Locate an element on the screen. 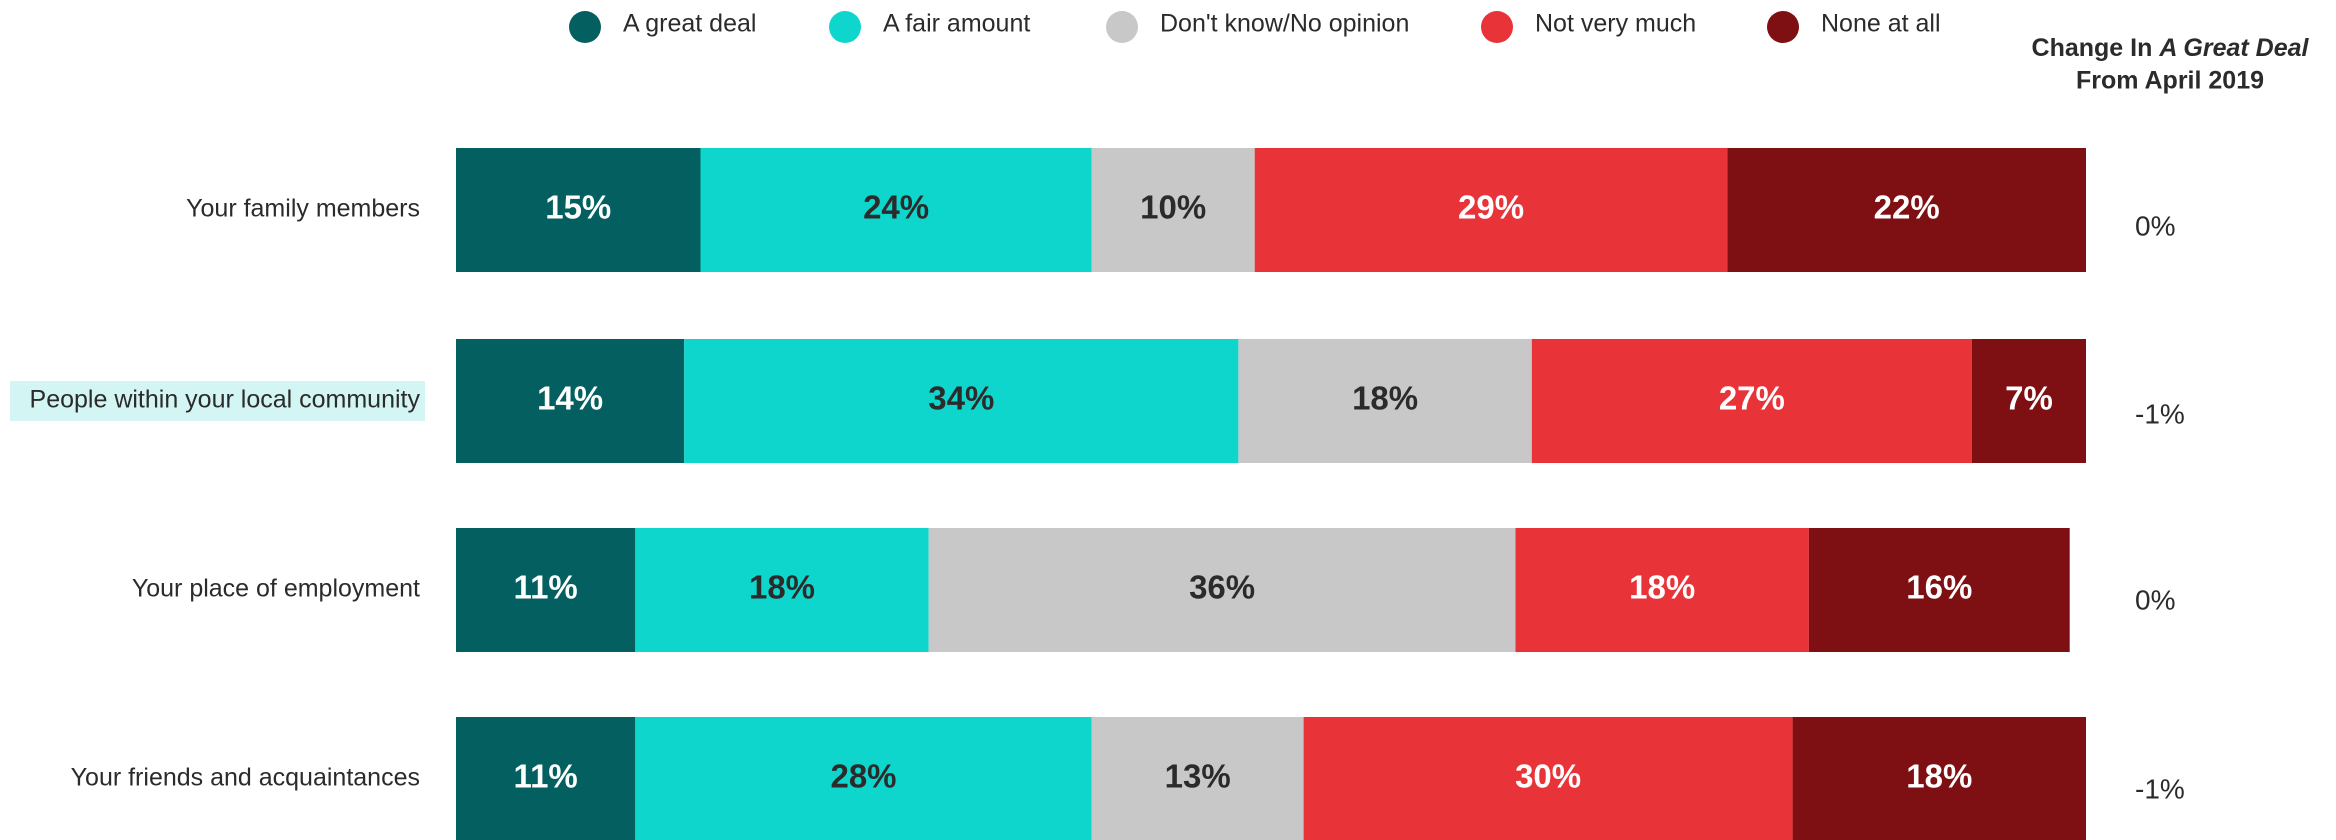 This screenshot has width=2336, height=840. change-title-part: Change In is located at coordinates (2092, 48).